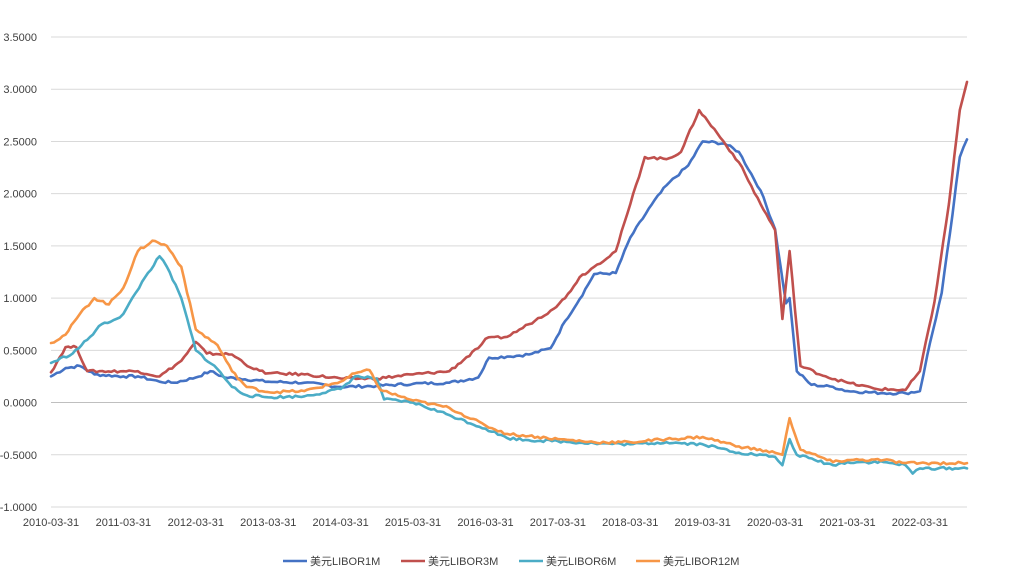 The image size is (1018, 580). I want to click on y-tick-label: 1.0000, so click(20, 299).